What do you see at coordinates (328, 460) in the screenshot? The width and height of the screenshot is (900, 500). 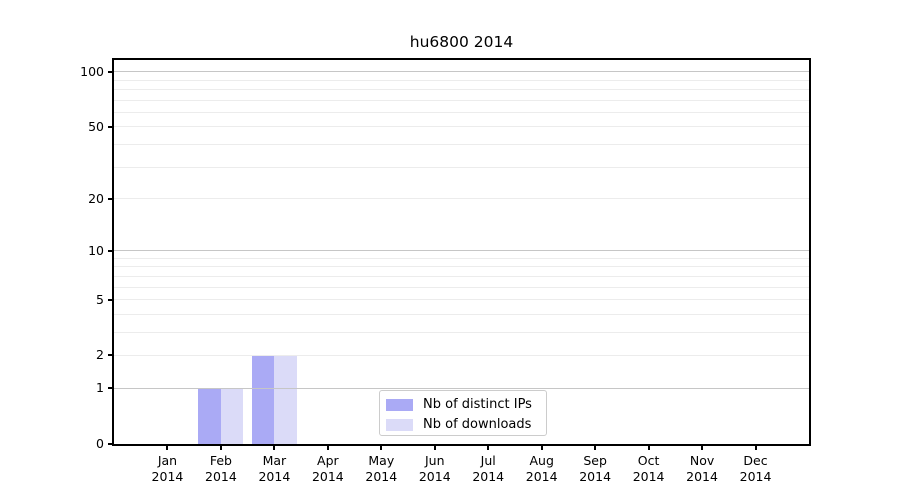 I see `x-tick-month: Apr` at bounding box center [328, 460].